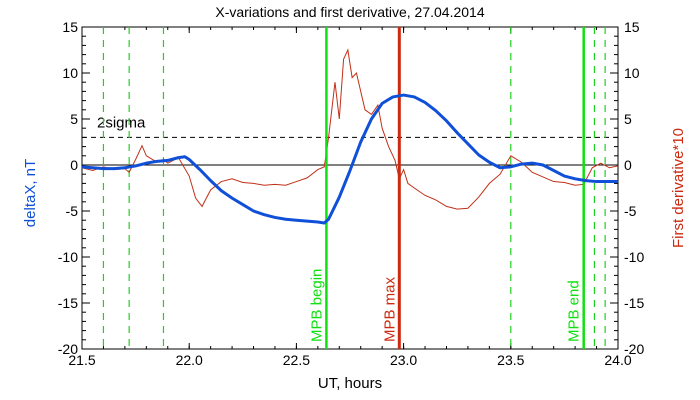 The height and width of the screenshot is (400, 700). Describe the element at coordinates (632, 73) in the screenshot. I see `y-tick-label-right: 10` at that location.